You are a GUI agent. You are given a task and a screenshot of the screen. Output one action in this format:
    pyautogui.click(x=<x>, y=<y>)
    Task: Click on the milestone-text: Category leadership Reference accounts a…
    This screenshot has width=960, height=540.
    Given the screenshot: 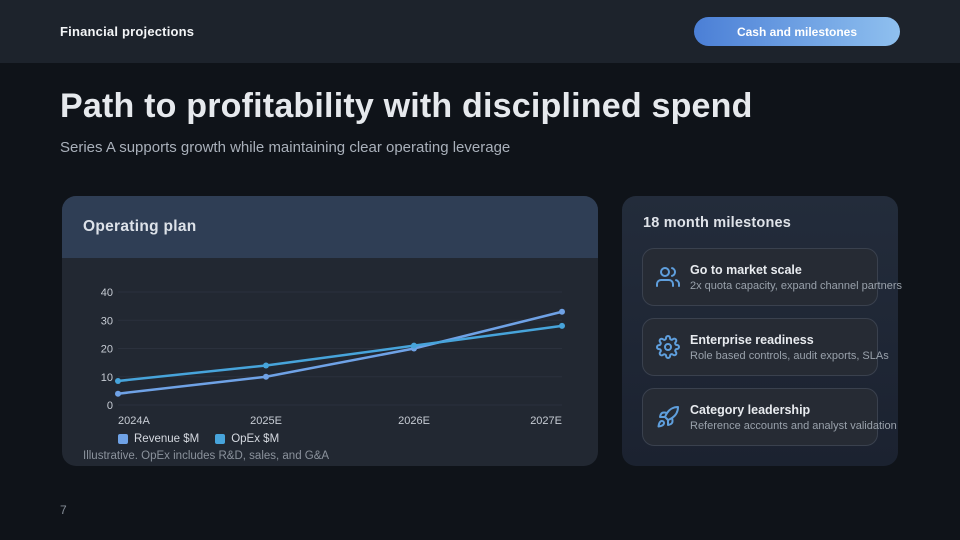 What is the action you would take?
    pyautogui.click(x=793, y=417)
    